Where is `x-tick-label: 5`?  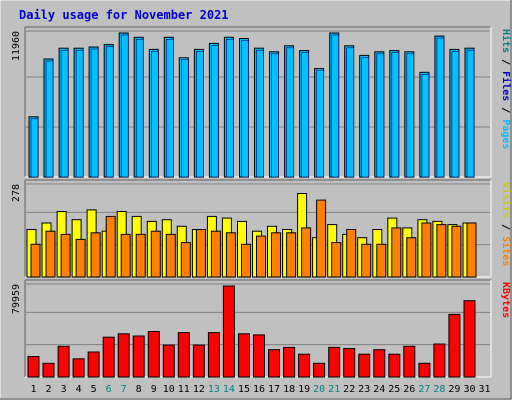
x-tick-label: 5 is located at coordinates (94, 389).